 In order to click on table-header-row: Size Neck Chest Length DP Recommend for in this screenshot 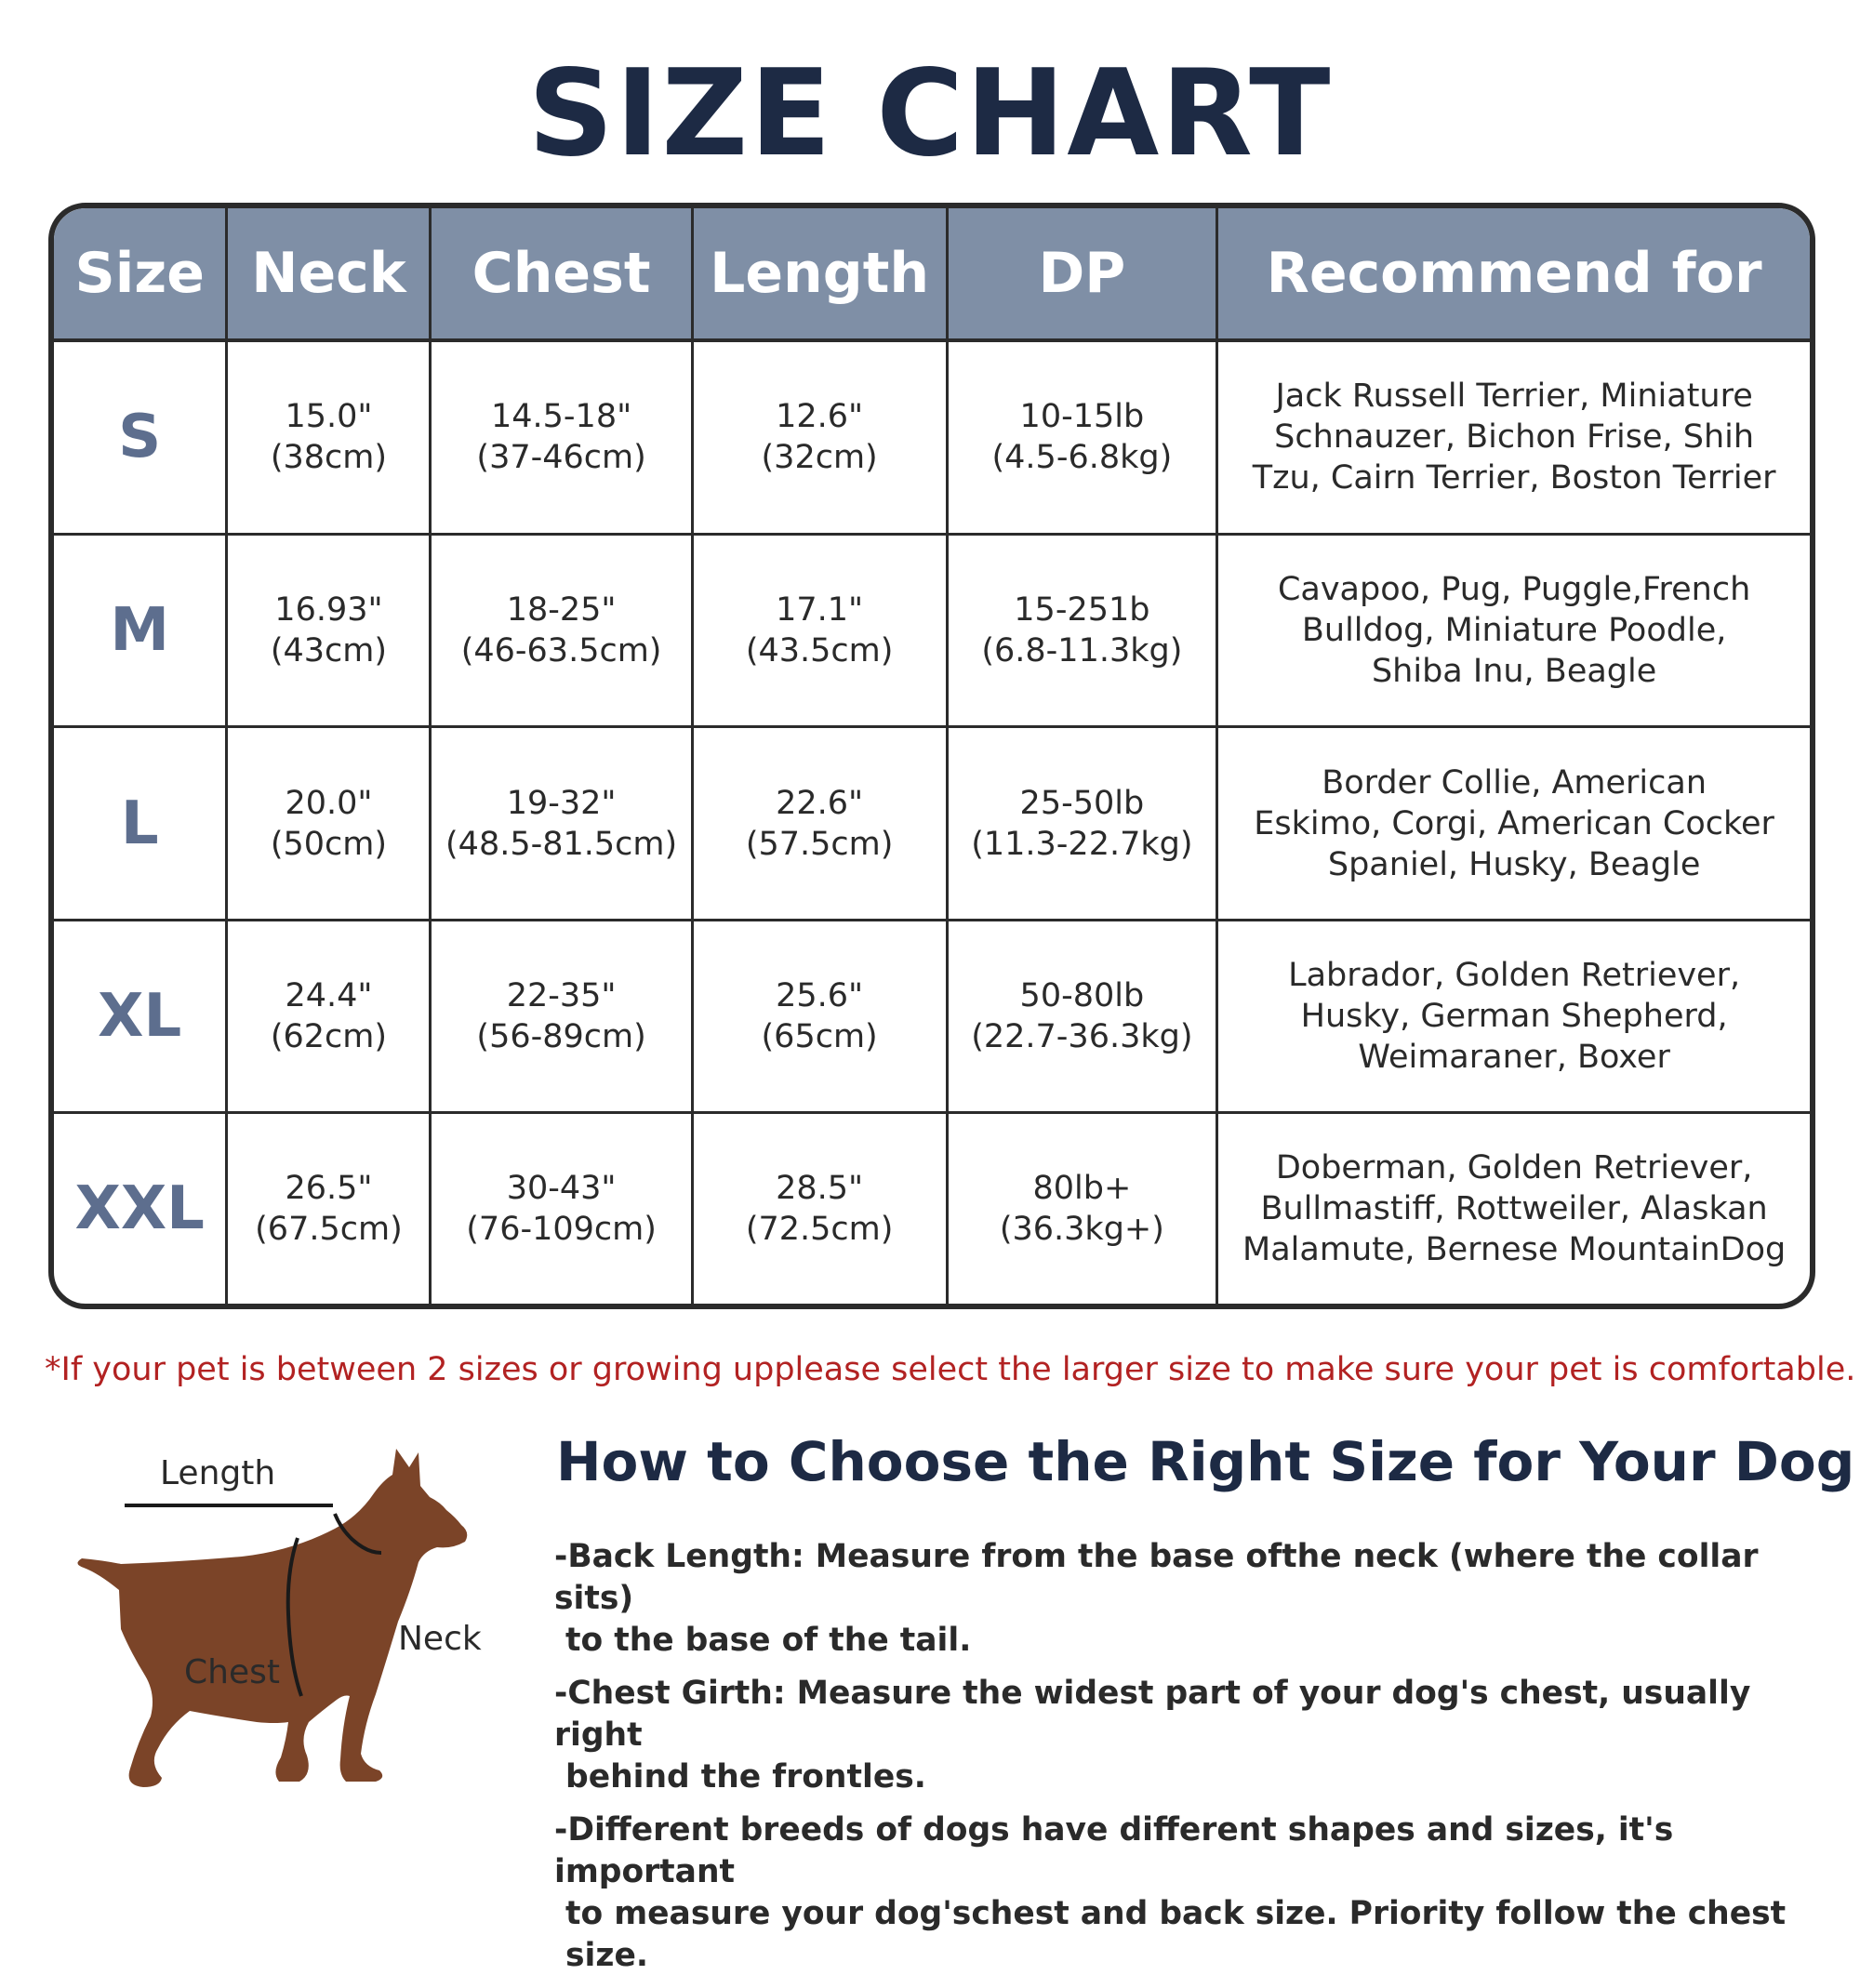, I will do `click(932, 275)`.